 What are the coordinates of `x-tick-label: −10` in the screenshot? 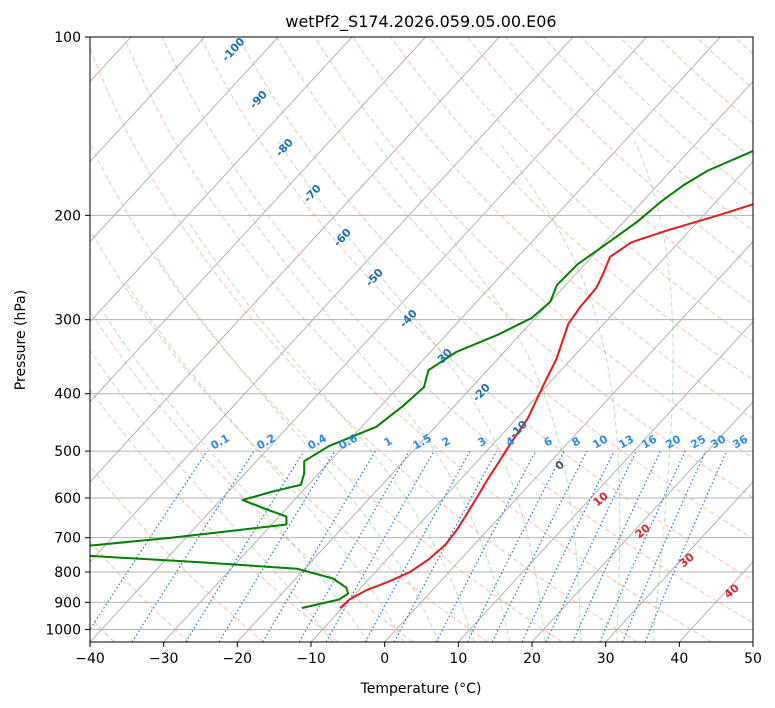 It's located at (311, 659).